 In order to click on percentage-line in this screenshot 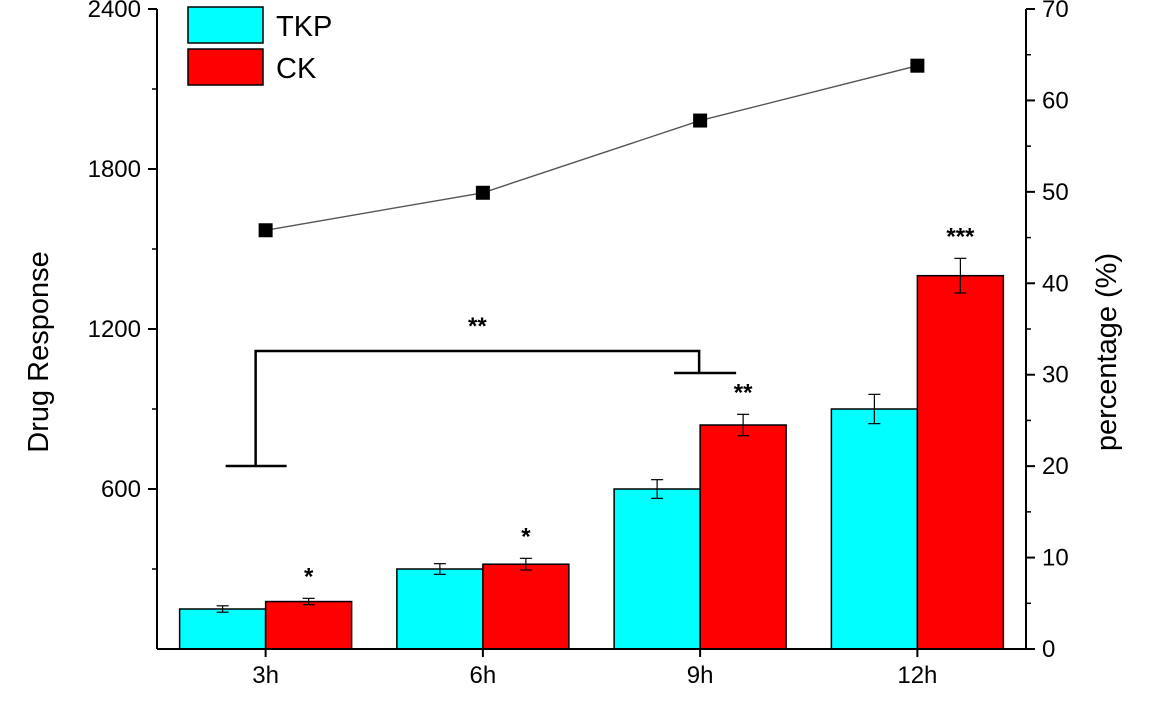, I will do `click(591, 148)`.